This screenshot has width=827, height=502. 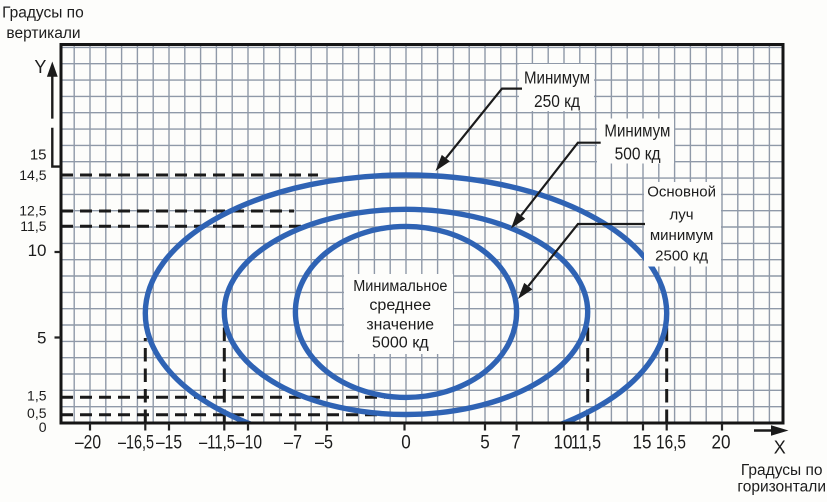 I want to click on svg-text: –5, so click(x=324, y=443).